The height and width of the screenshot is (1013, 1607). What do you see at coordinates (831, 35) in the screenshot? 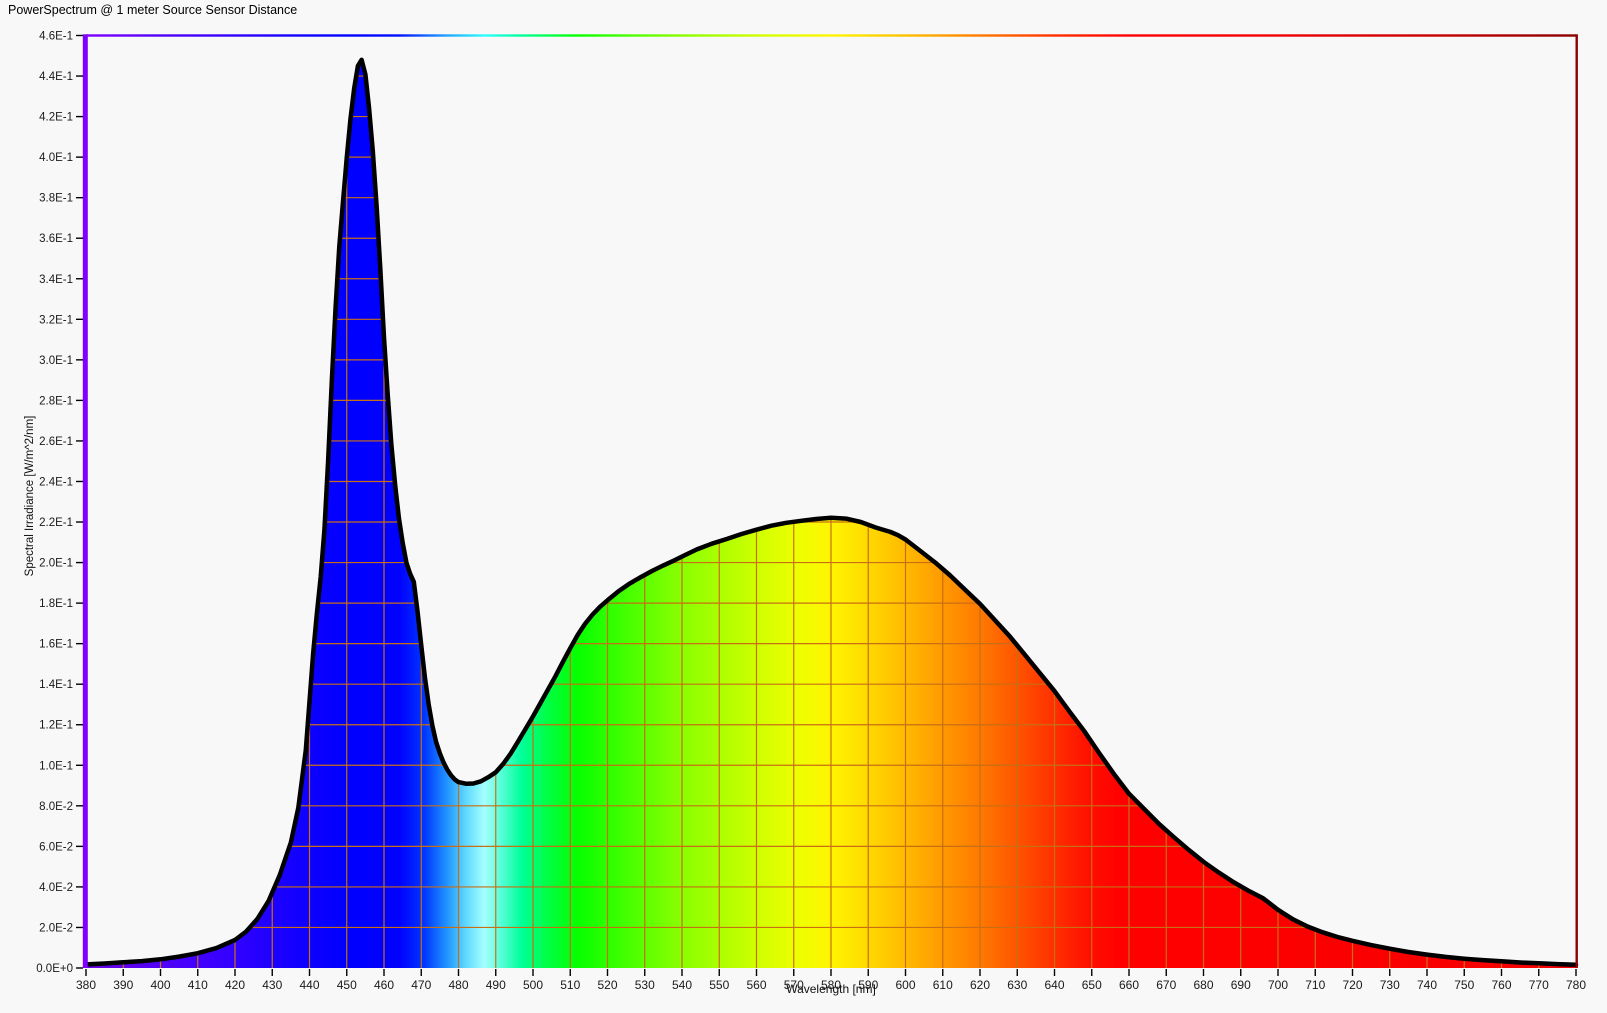
I see `top-border-spectrum` at bounding box center [831, 35].